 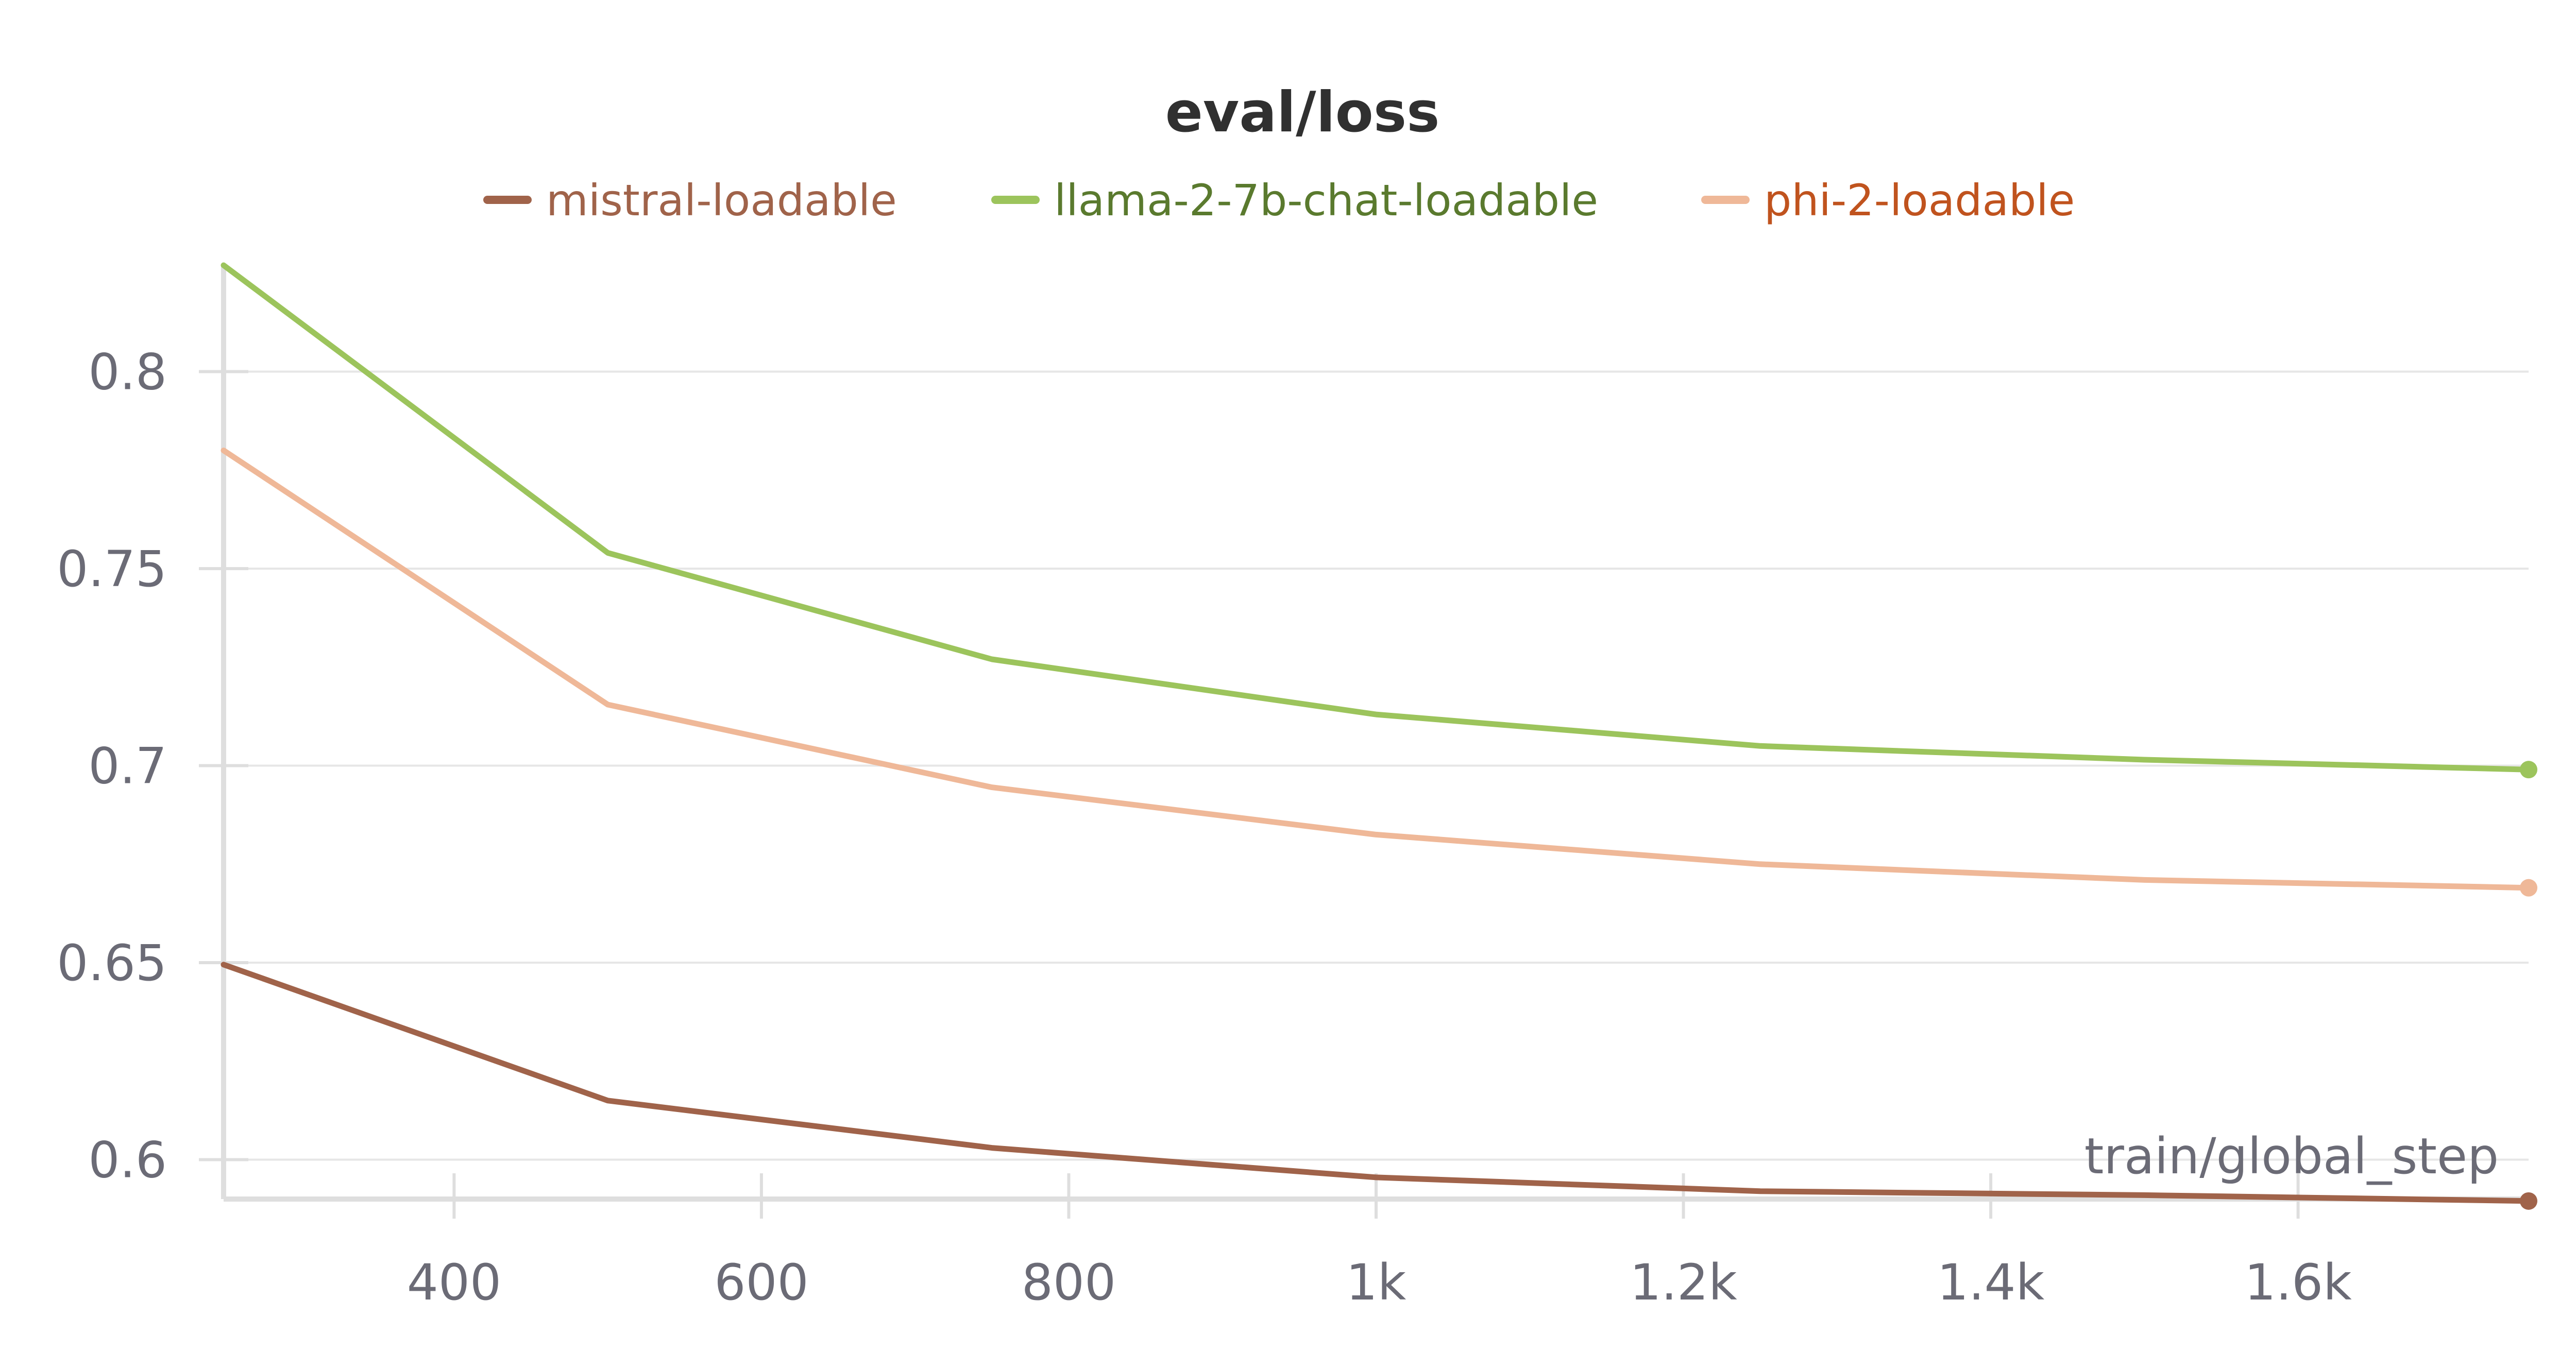 What do you see at coordinates (2298, 1282) in the screenshot?
I see `x-tick-label: 1.6k` at bounding box center [2298, 1282].